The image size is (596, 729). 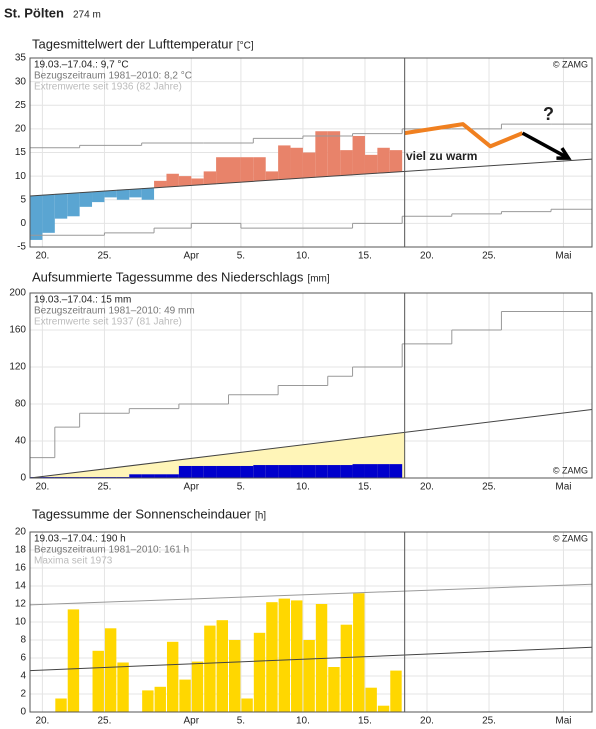 What do you see at coordinates (80, 539) in the screenshot?
I see `info-text: 19.03.–17.04.: 190 h` at bounding box center [80, 539].